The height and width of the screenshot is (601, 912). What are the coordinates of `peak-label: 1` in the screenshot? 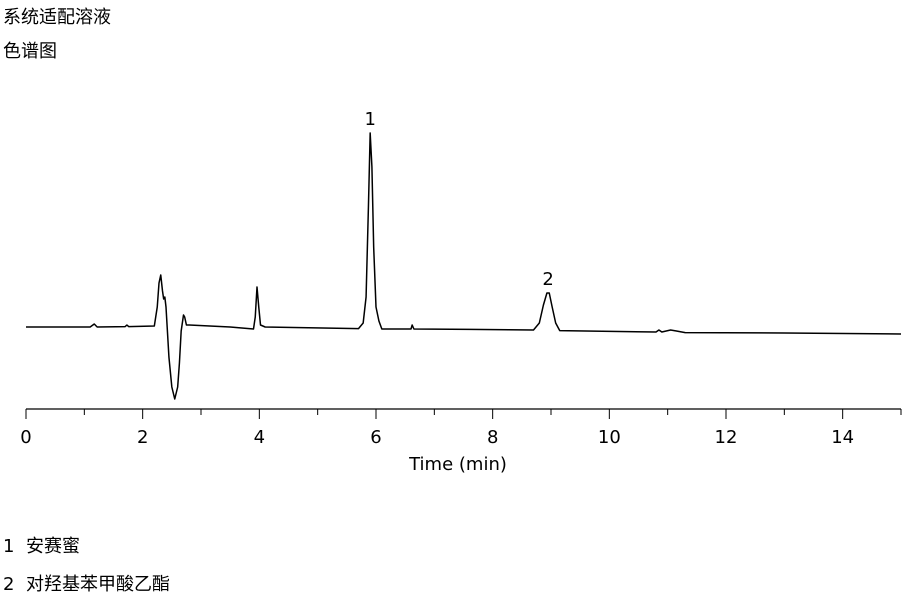 It's located at (369, 119).